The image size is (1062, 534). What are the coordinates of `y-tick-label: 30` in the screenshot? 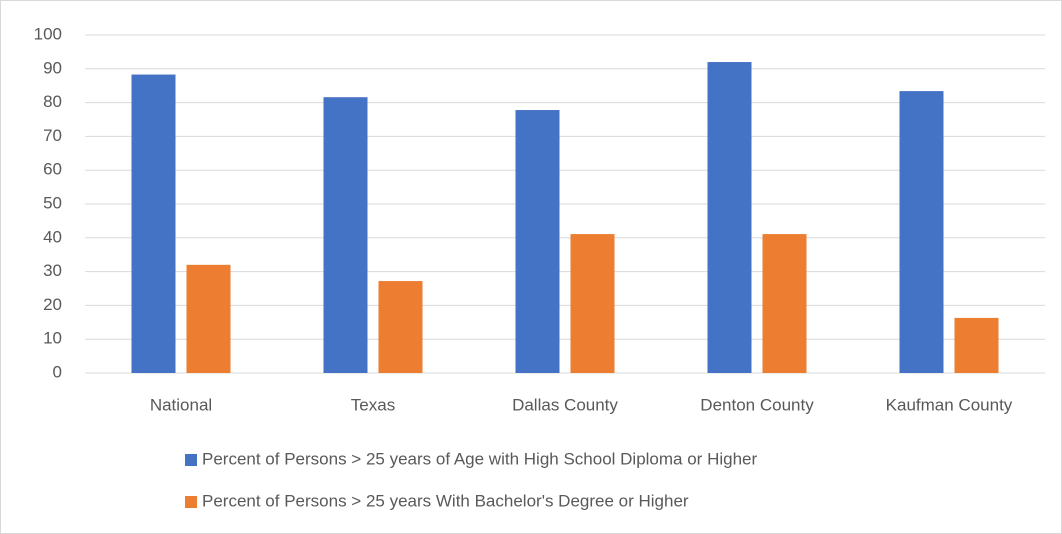 It's located at (52, 270).